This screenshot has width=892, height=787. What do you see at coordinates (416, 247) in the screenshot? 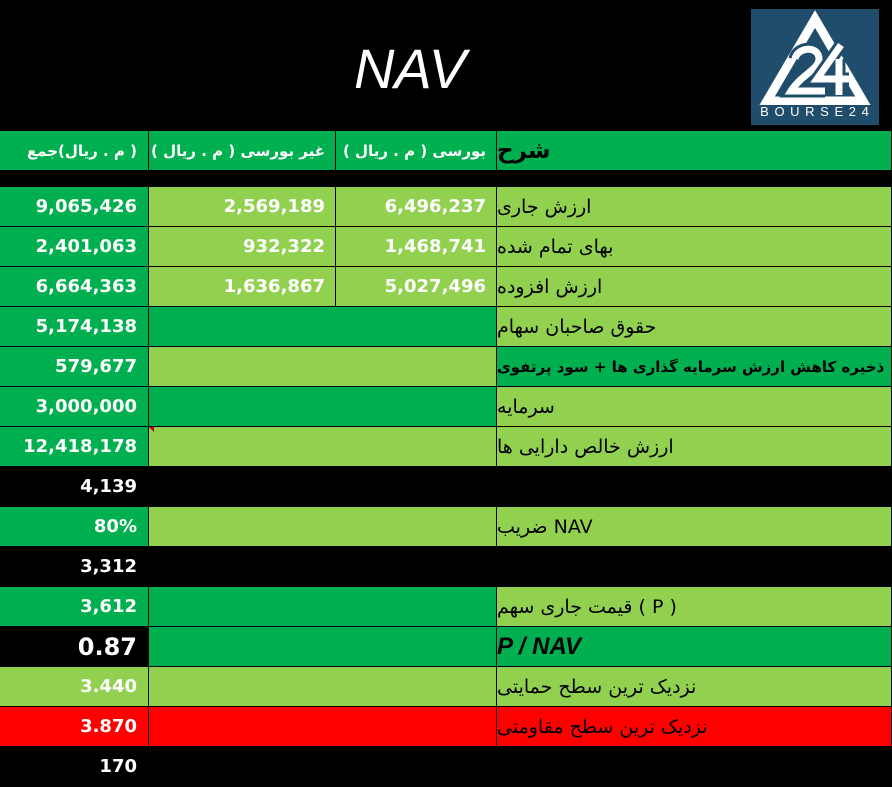
I see `bourse-cell: 1,468,741` at bounding box center [416, 247].